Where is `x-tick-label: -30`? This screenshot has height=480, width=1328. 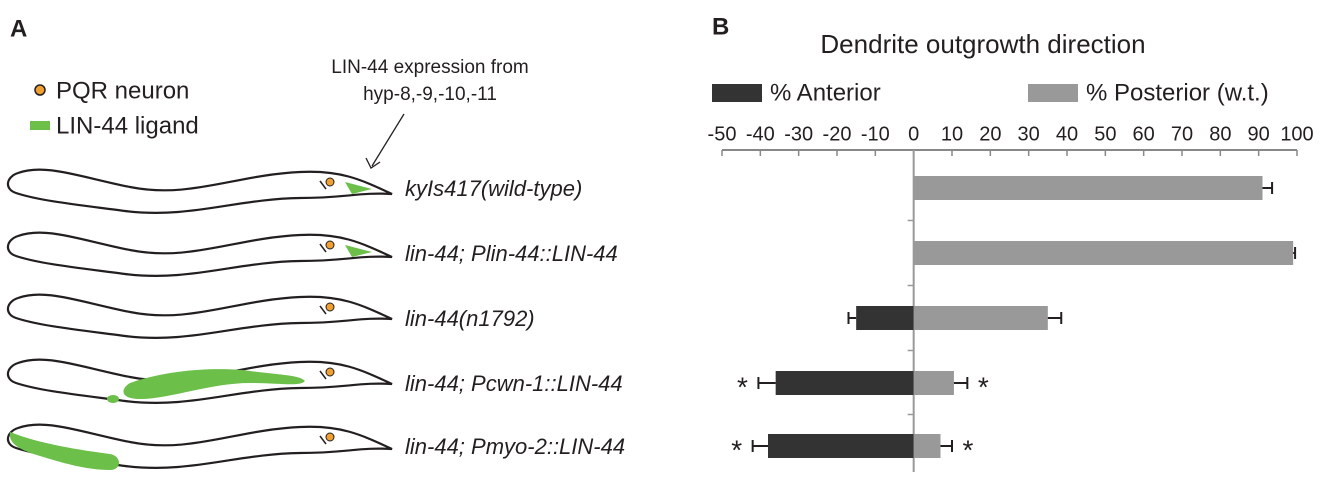 x-tick-label: -30 is located at coordinates (798, 134).